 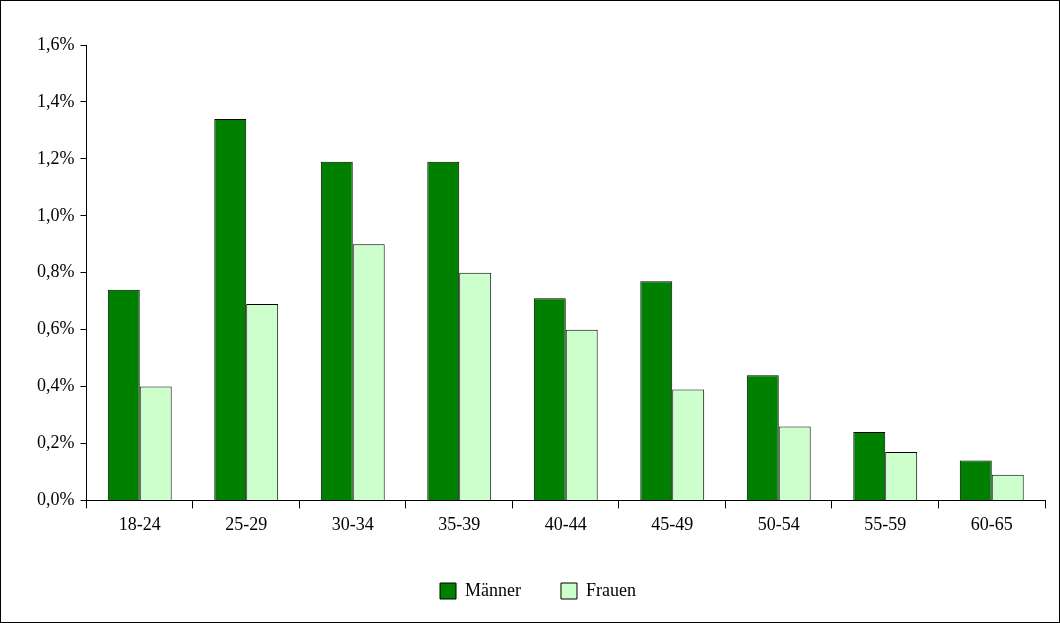 What do you see at coordinates (885, 523) in the screenshot?
I see `x-tick-label: 55-59` at bounding box center [885, 523].